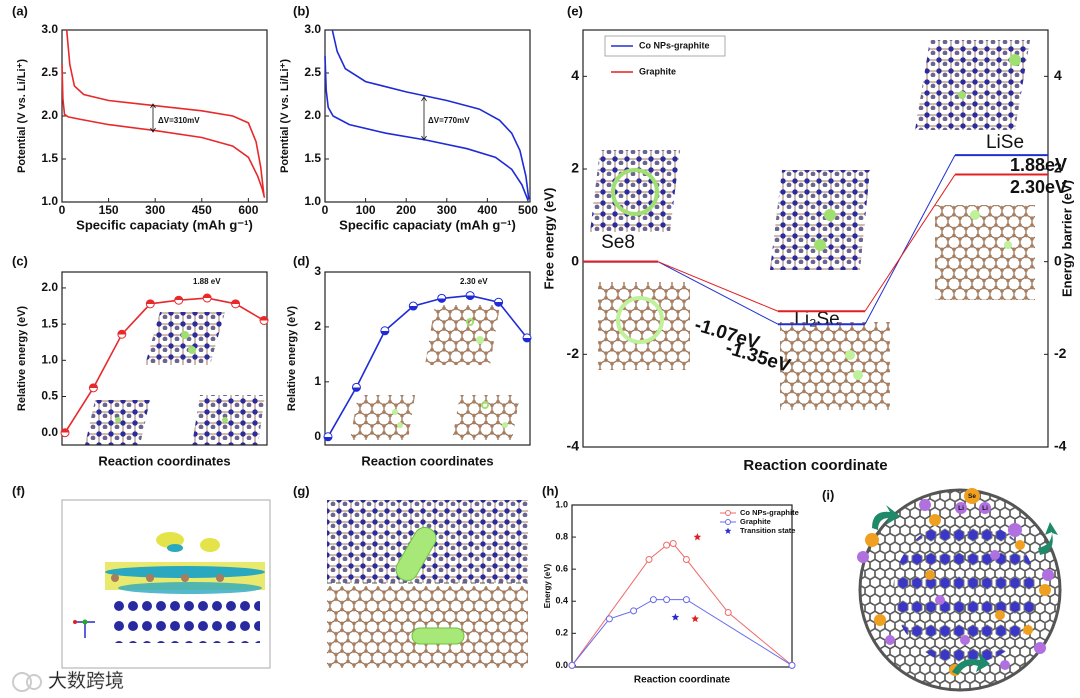 This screenshot has width=1080, height=698. What do you see at coordinates (317, 326) in the screenshot?
I see `y-tick-label: 2` at bounding box center [317, 326].